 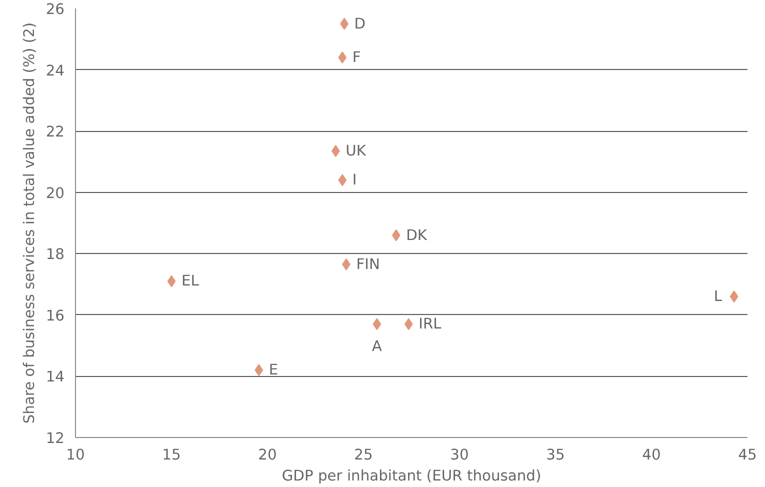 I want to click on x-tick-label: 20, so click(x=267, y=455).